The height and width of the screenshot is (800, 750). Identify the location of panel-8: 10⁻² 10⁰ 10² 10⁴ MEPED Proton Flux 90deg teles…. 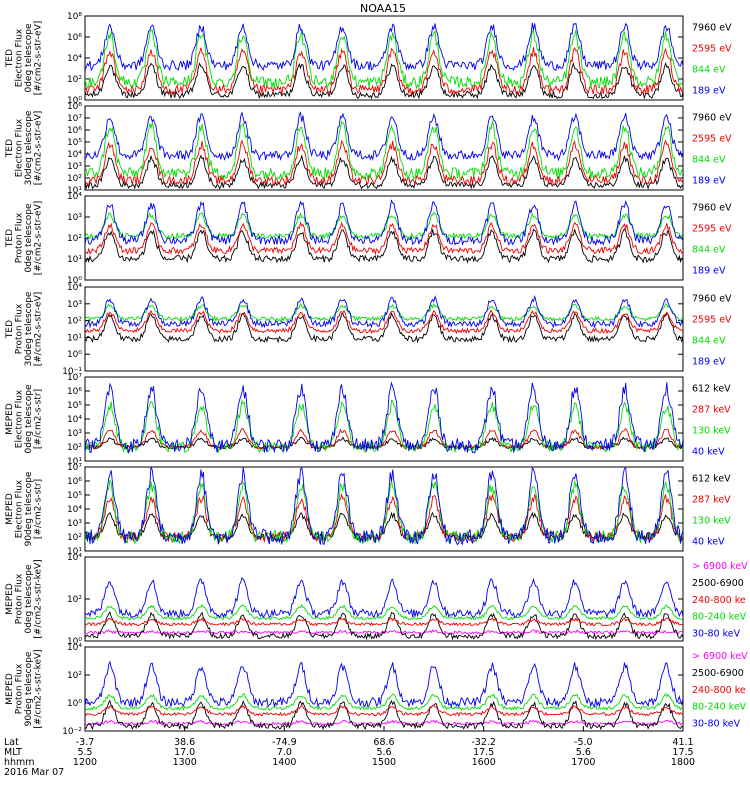
(376, 690).